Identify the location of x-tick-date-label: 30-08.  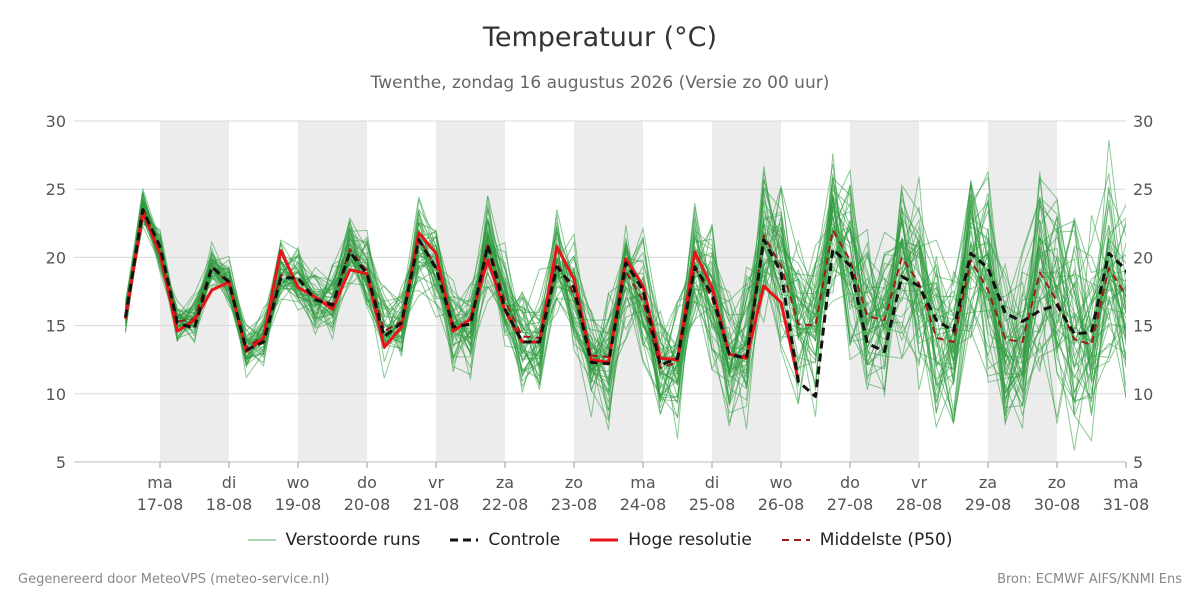
(1057, 504).